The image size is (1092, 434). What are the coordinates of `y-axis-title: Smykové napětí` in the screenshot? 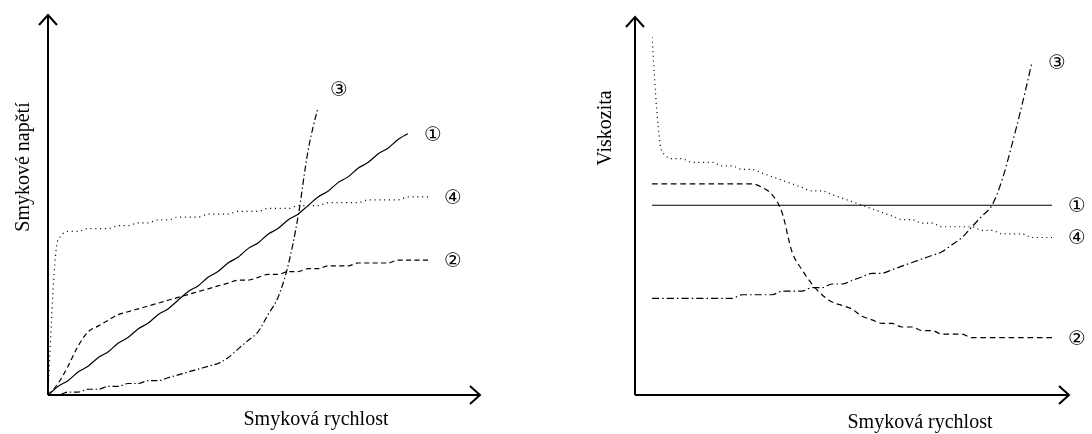 It's located at (22, 166).